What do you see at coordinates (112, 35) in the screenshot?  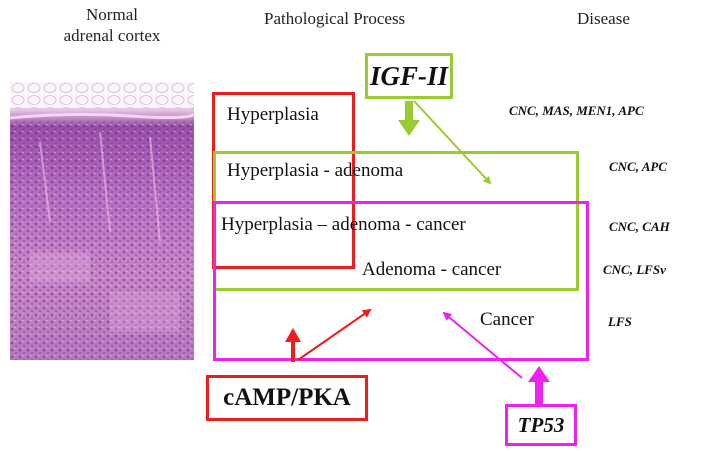 I see `normal-header-line2: adrenal cortex` at bounding box center [112, 35].